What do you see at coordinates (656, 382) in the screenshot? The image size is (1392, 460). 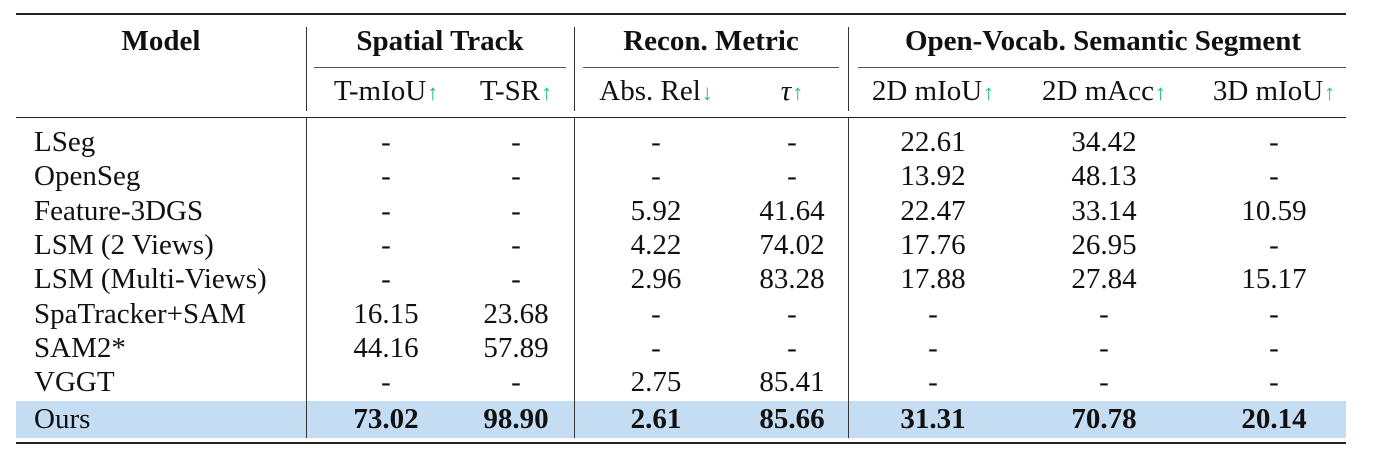 I see `table-cell: 2.75` at bounding box center [656, 382].